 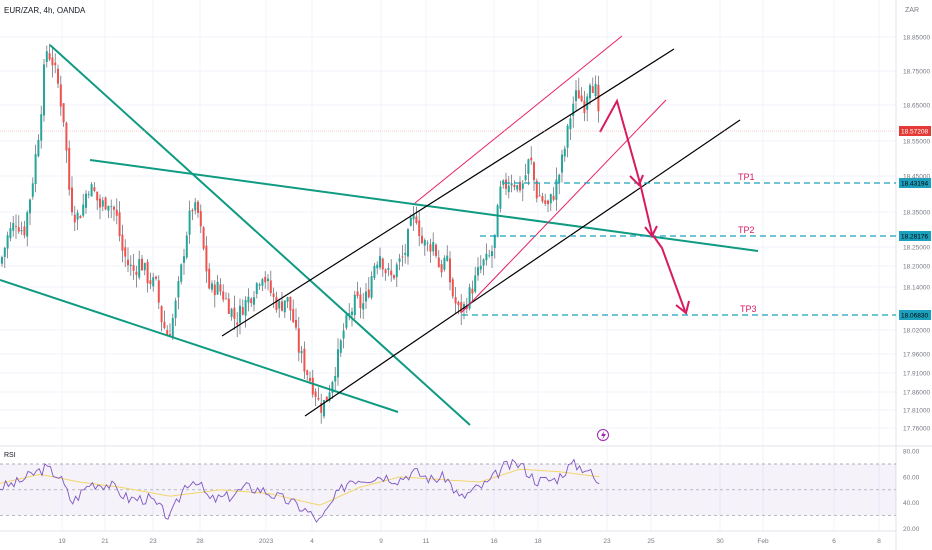 What do you see at coordinates (603, 435) in the screenshot?
I see `lightning-event-icon` at bounding box center [603, 435].